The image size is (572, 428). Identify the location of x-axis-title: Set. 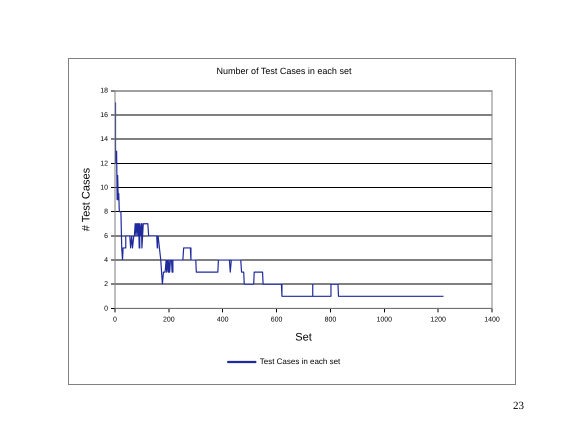
(303, 337).